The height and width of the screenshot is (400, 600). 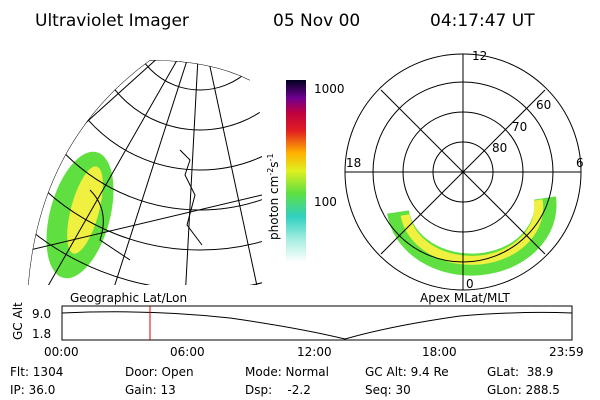 What do you see at coordinates (18, 321) in the screenshot?
I see `y-label: GC Alt` at bounding box center [18, 321].